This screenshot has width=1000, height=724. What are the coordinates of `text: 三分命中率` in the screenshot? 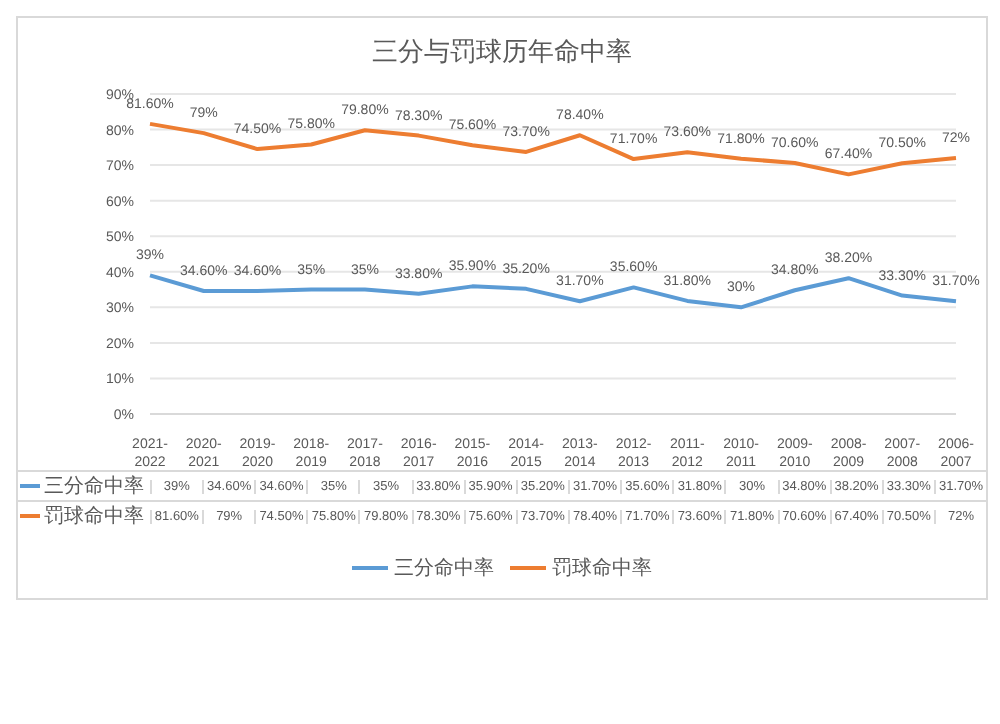 It's located at (444, 569).